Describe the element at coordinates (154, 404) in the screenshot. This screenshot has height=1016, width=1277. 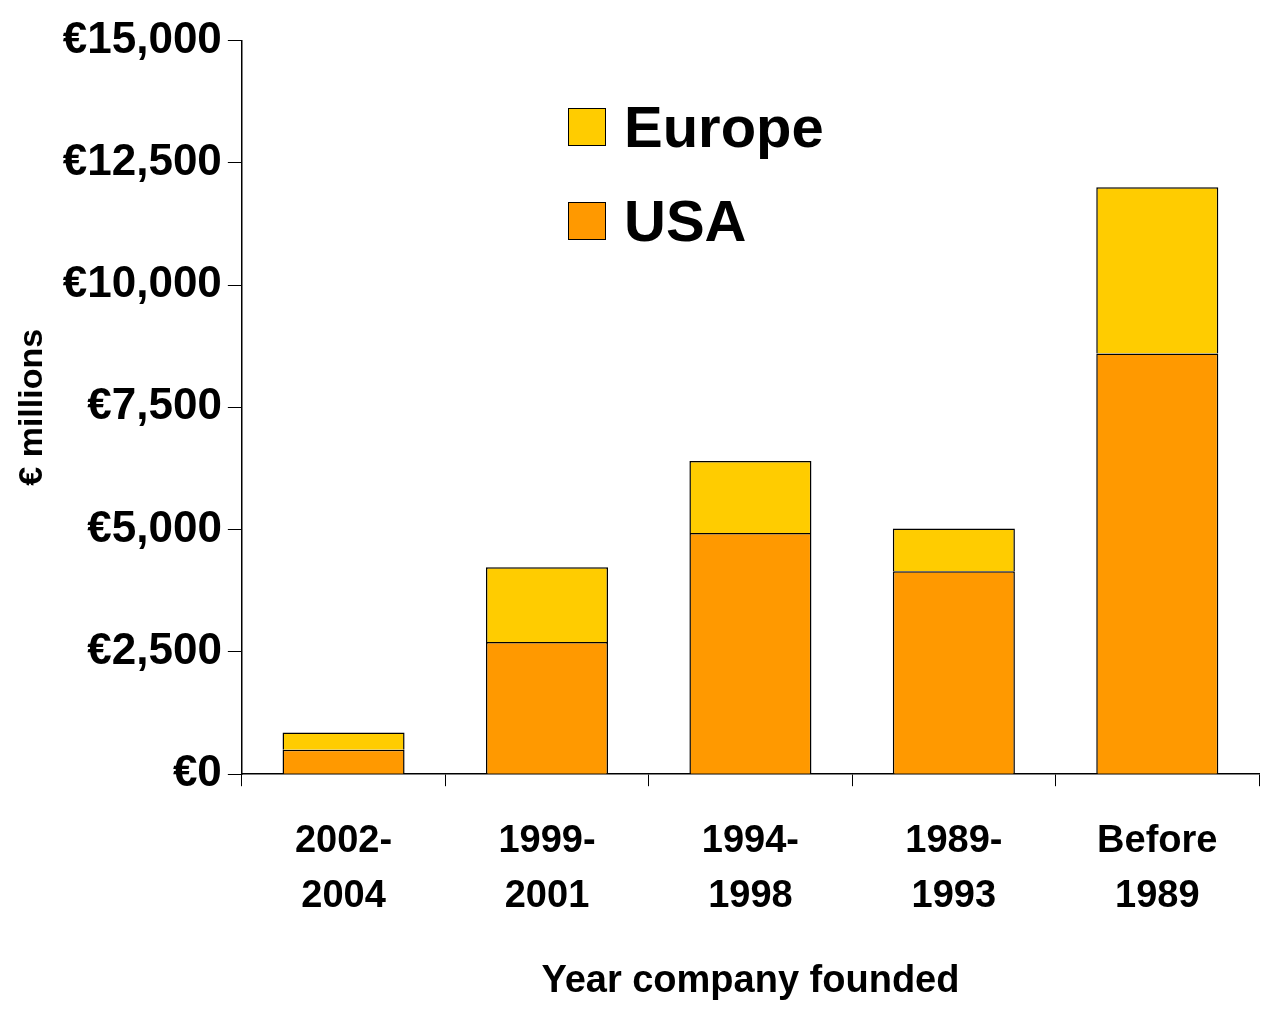
I see `y-tick-label: €7,500` at that location.